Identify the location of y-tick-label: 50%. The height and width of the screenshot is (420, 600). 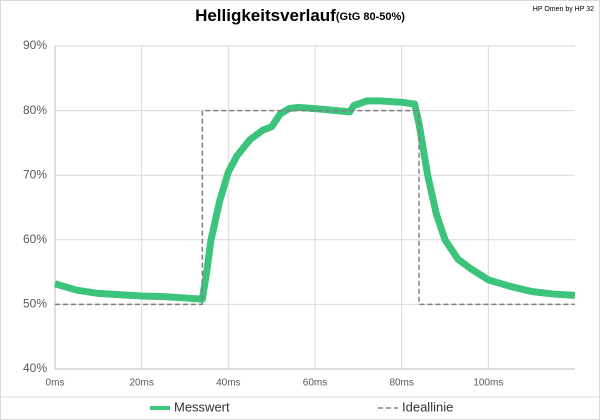
(35, 304).